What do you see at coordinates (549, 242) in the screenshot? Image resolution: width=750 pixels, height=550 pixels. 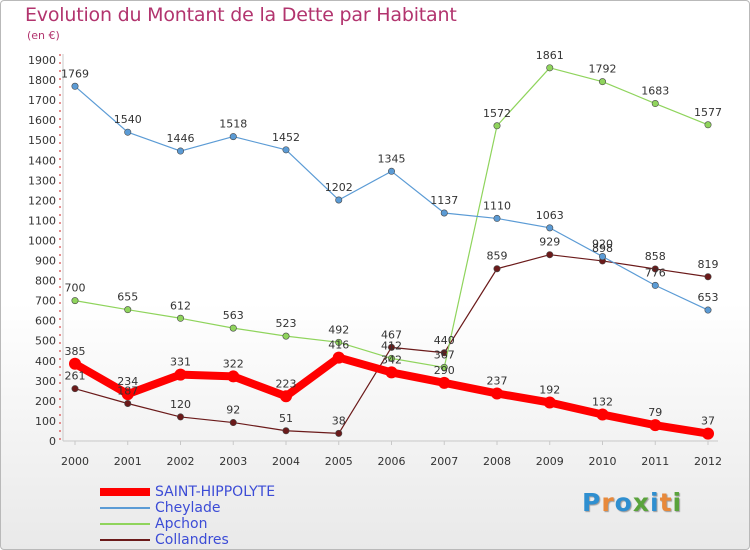 I see `data-label-collandres: 929` at bounding box center [549, 242].